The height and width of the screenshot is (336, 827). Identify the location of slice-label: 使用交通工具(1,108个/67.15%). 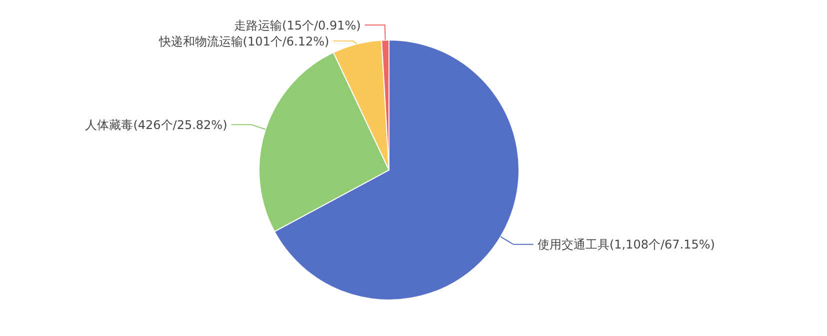
(626, 245).